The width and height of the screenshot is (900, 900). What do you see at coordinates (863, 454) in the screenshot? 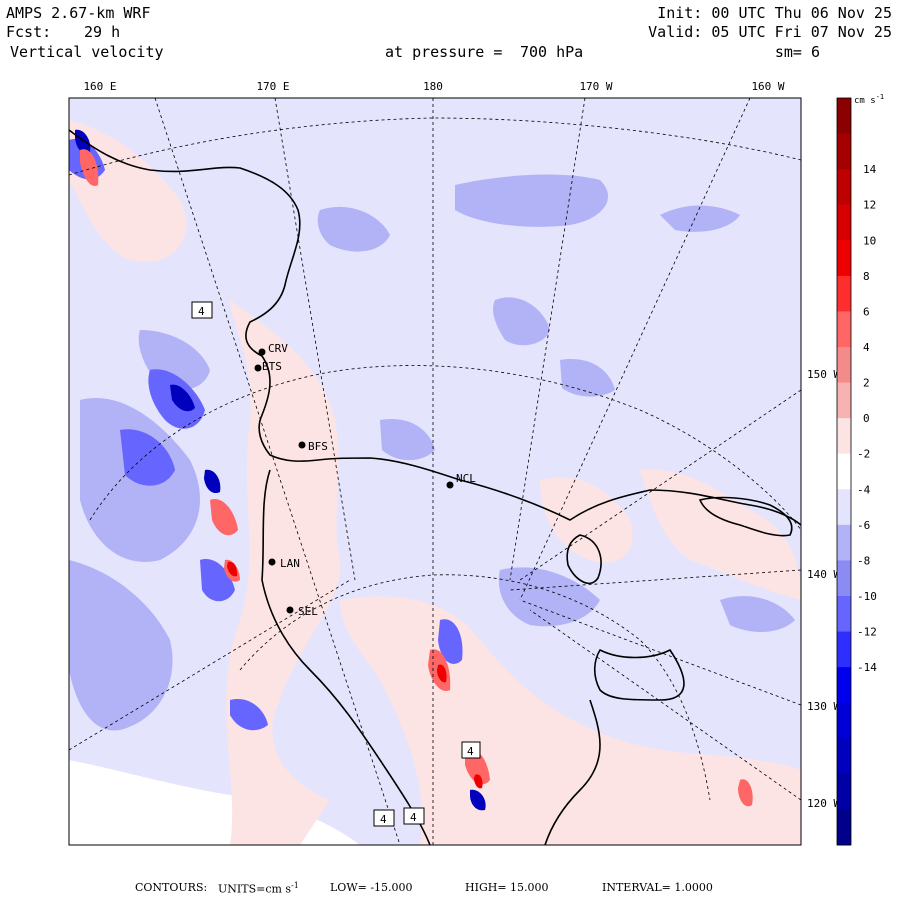
I see `colorbar-tick-label: -2` at bounding box center [863, 454].